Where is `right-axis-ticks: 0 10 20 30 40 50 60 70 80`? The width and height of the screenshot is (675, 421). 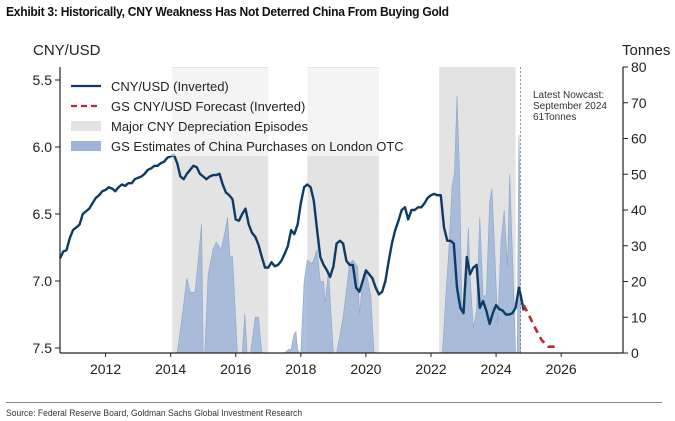 right-axis-ticks: 0 10 20 30 40 50 60 70 80 is located at coordinates (635, 210).